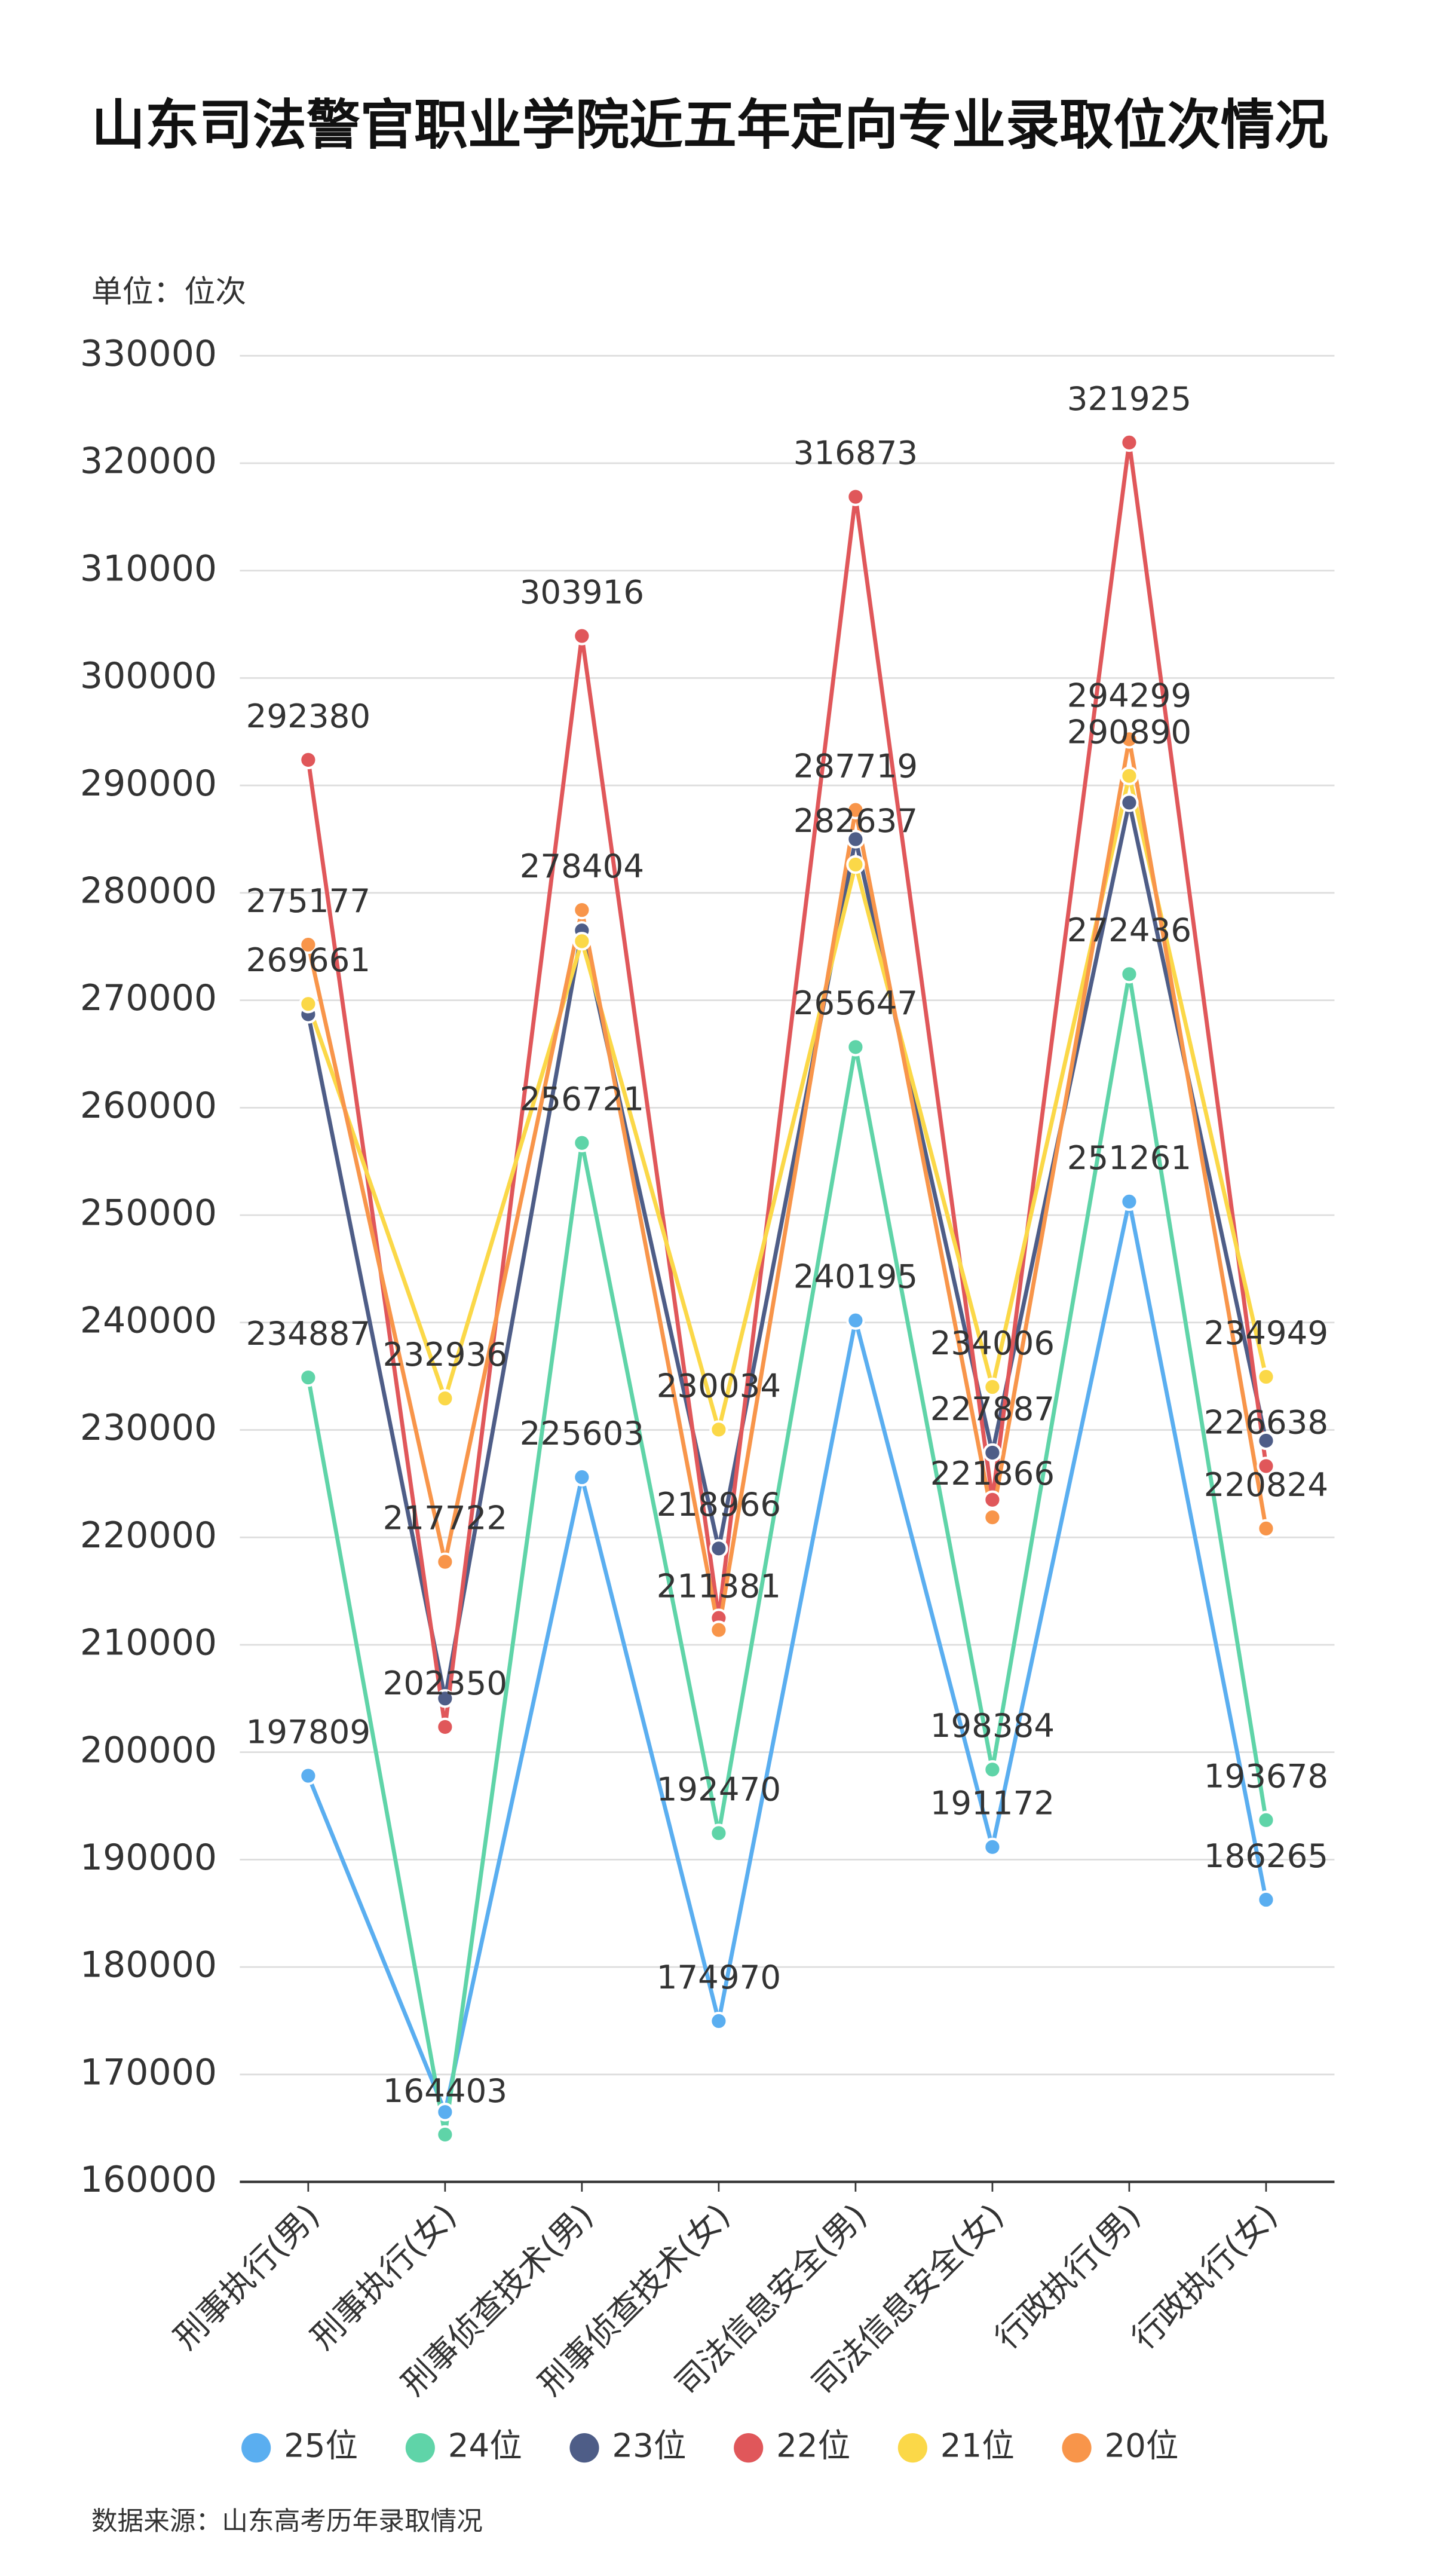 The image size is (1434, 2576). I want to click on y-tick-label: 330000, so click(148, 354).